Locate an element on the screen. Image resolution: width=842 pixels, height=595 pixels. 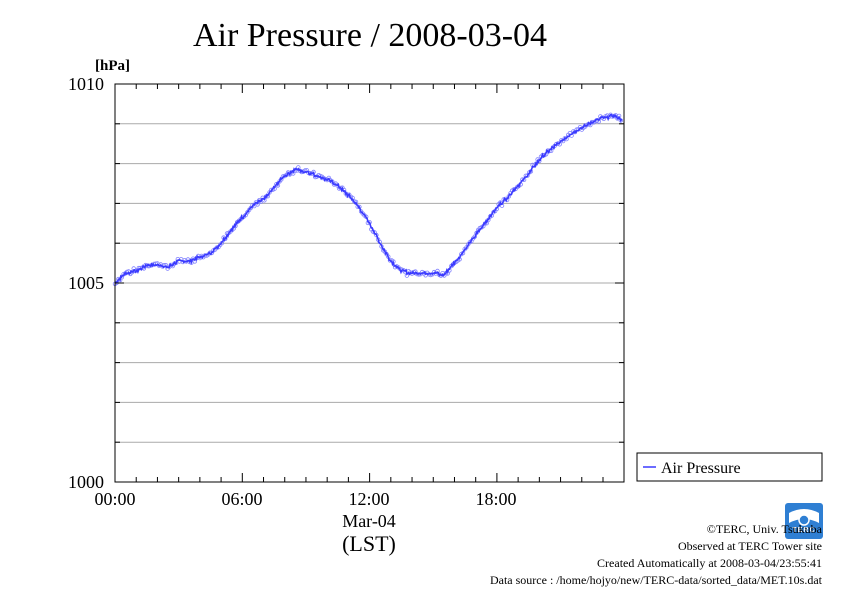
terc-logo is located at coordinates (804, 521).